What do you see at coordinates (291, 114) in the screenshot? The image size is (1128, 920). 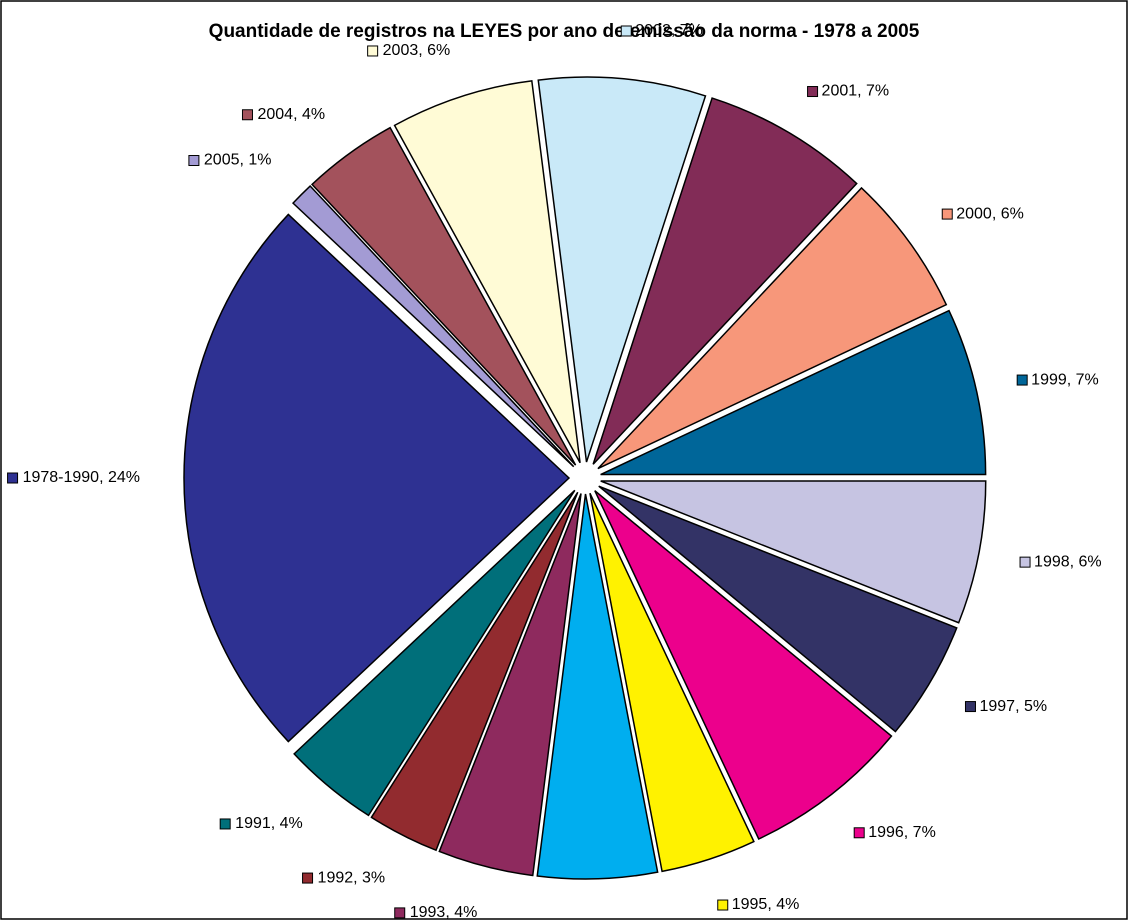 I see `slice-label: 2004, 4%` at bounding box center [291, 114].